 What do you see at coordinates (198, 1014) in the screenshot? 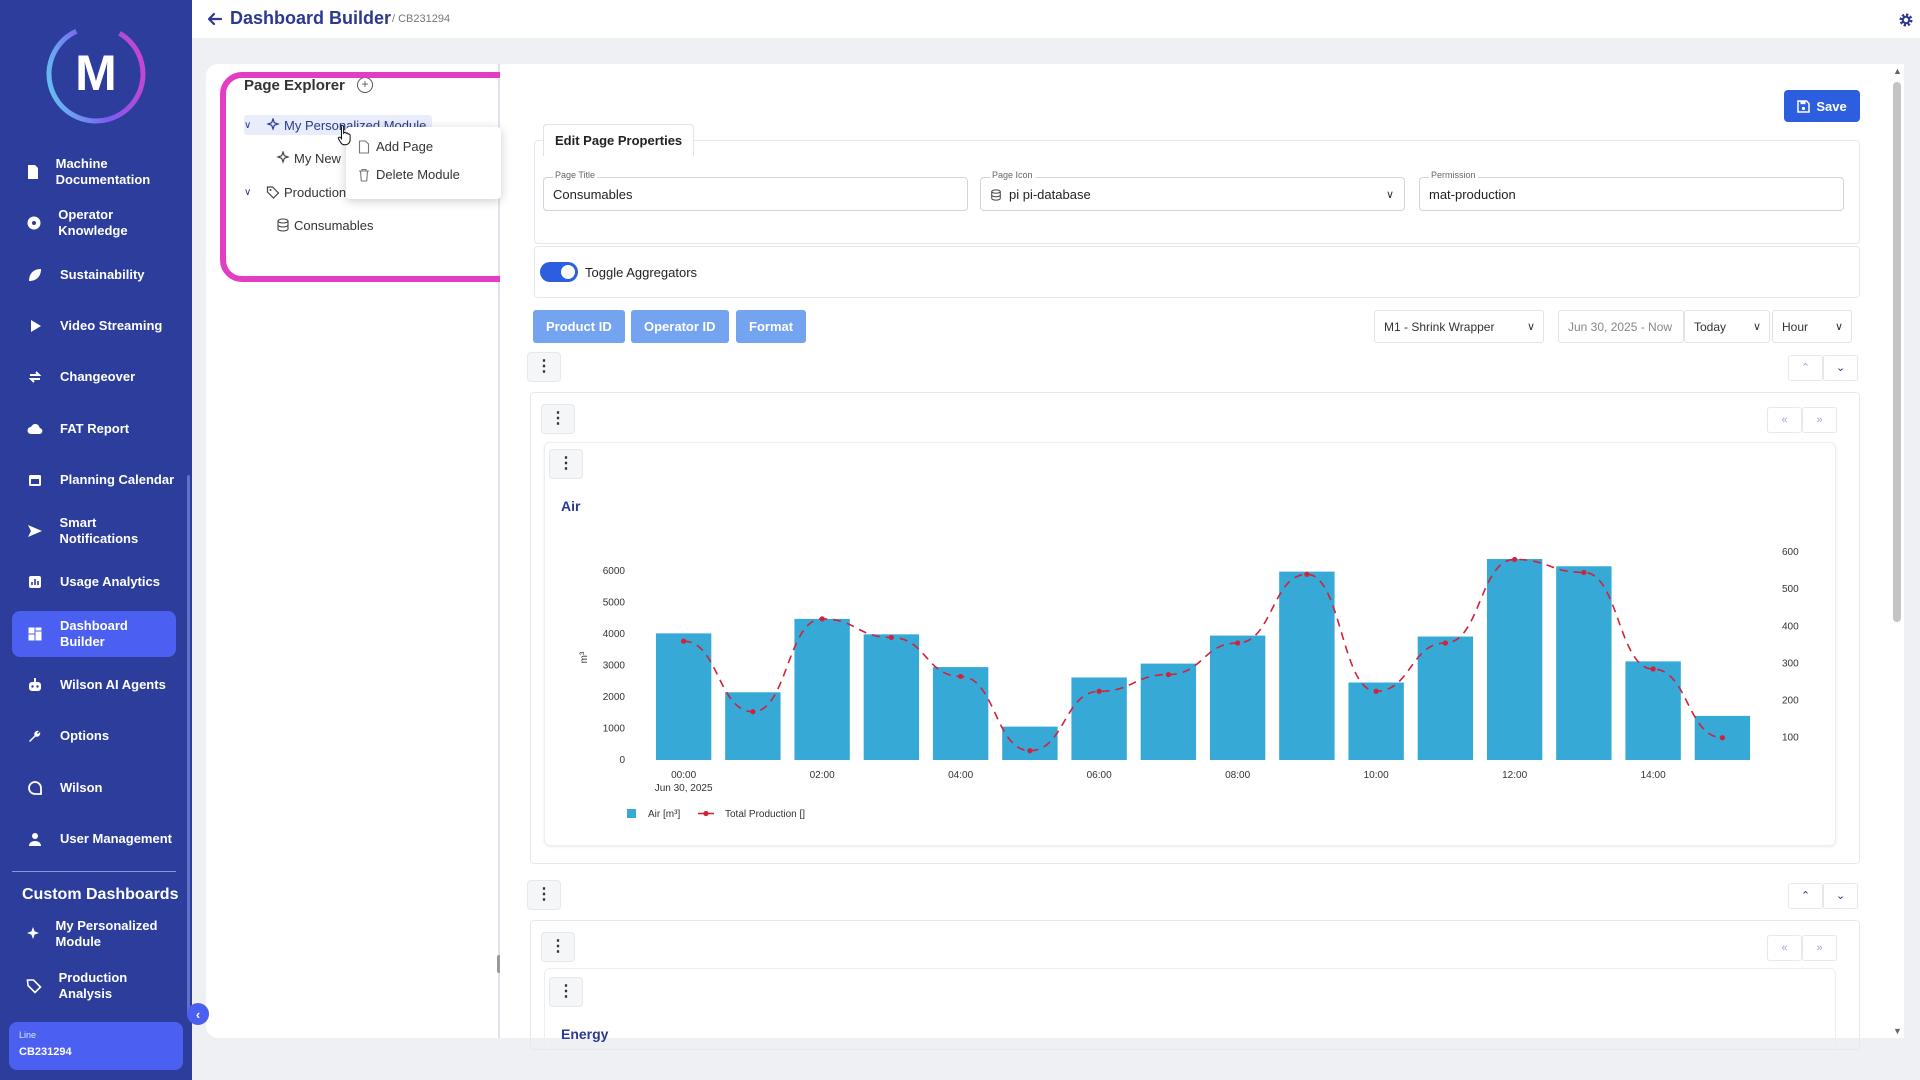
I see `collapse-sidebar-button: ‹` at bounding box center [198, 1014].